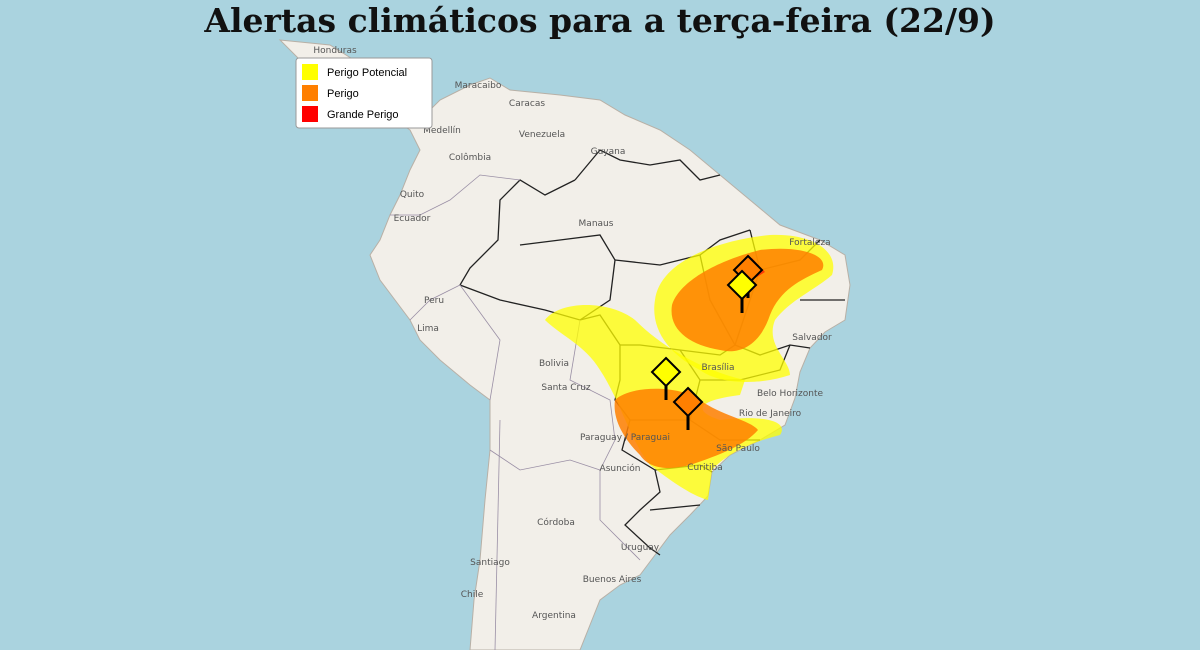 The image size is (1200, 650). What do you see at coordinates (596, 224) in the screenshot?
I see `place-label: Manaus` at bounding box center [596, 224].